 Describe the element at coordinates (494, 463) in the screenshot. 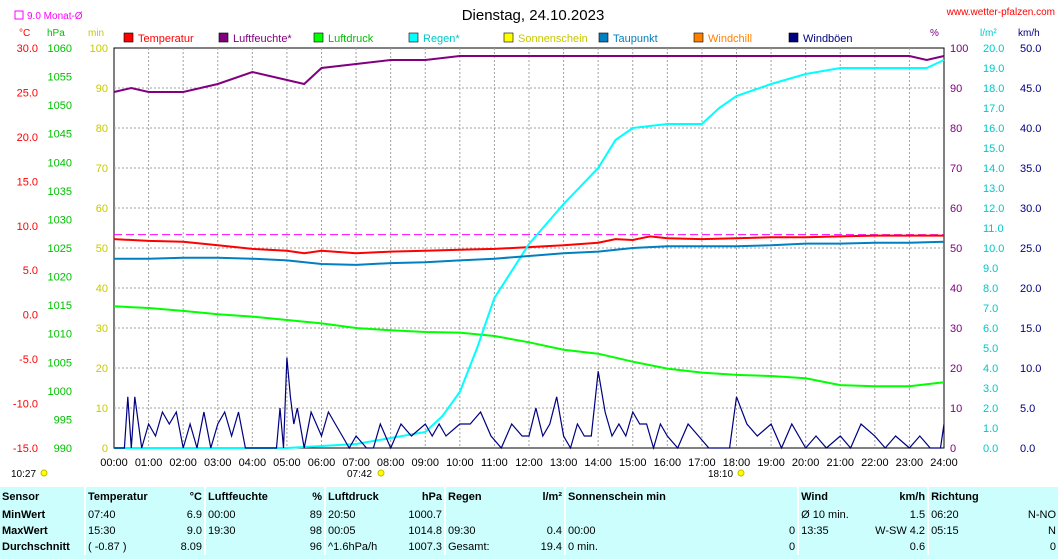

I see `x-tick-label: 11:00` at that location.